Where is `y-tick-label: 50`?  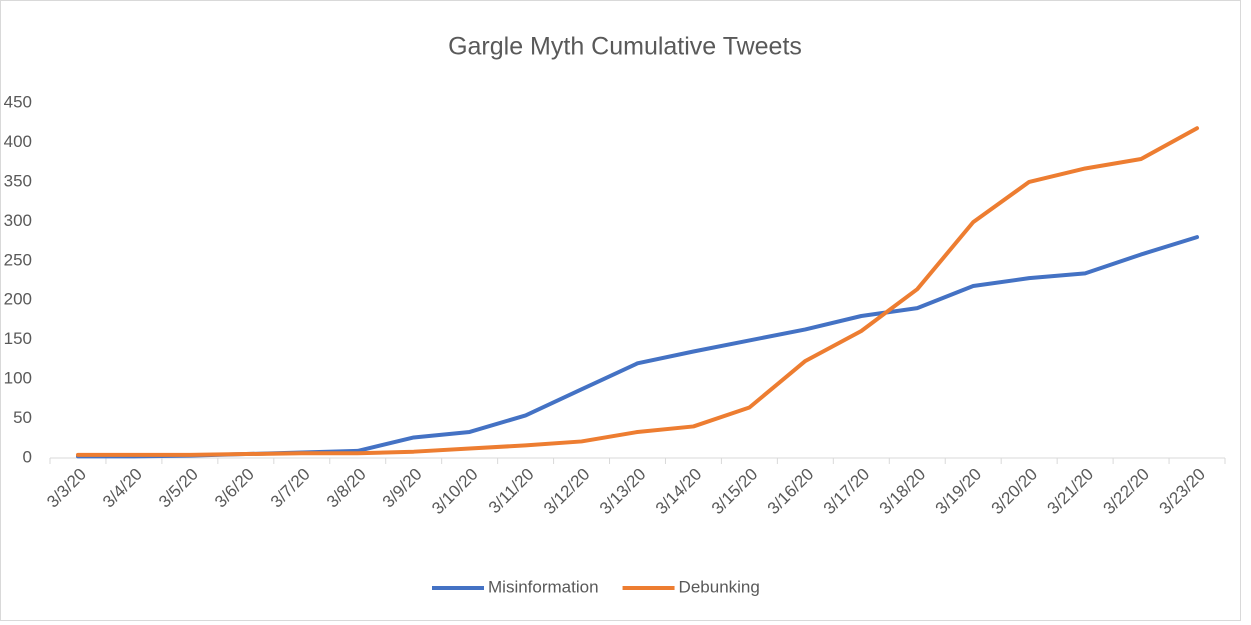
y-tick-label: 50 is located at coordinates (22, 417).